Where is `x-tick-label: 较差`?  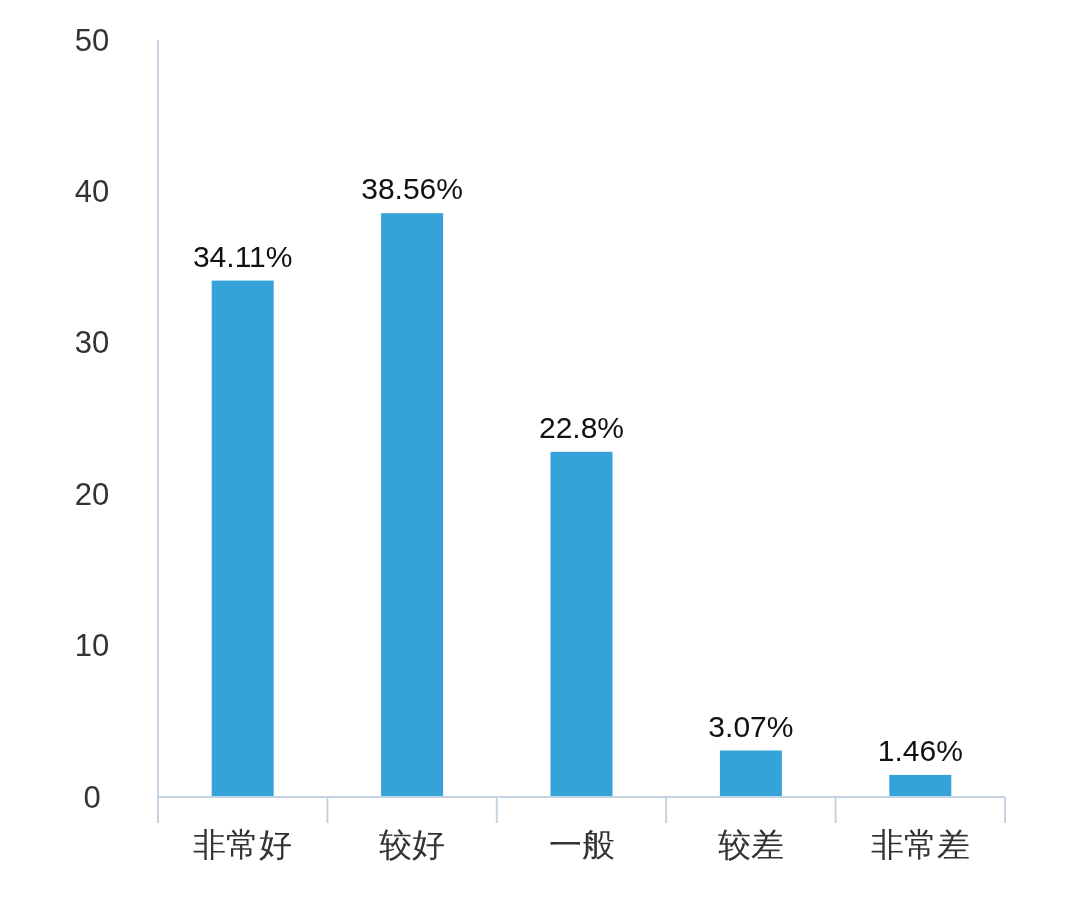
x-tick-label: 较差 is located at coordinates (750, 844).